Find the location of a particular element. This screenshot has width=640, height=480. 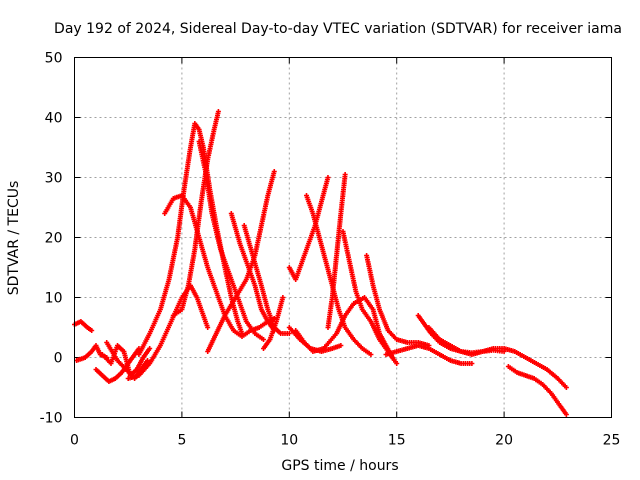

y-axis-label: SDTVAR / TECUs is located at coordinates (14, 238).